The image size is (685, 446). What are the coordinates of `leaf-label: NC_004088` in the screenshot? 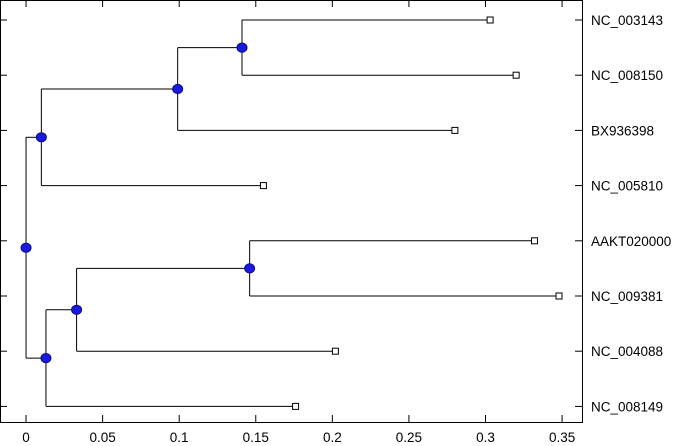 It's located at (627, 351).